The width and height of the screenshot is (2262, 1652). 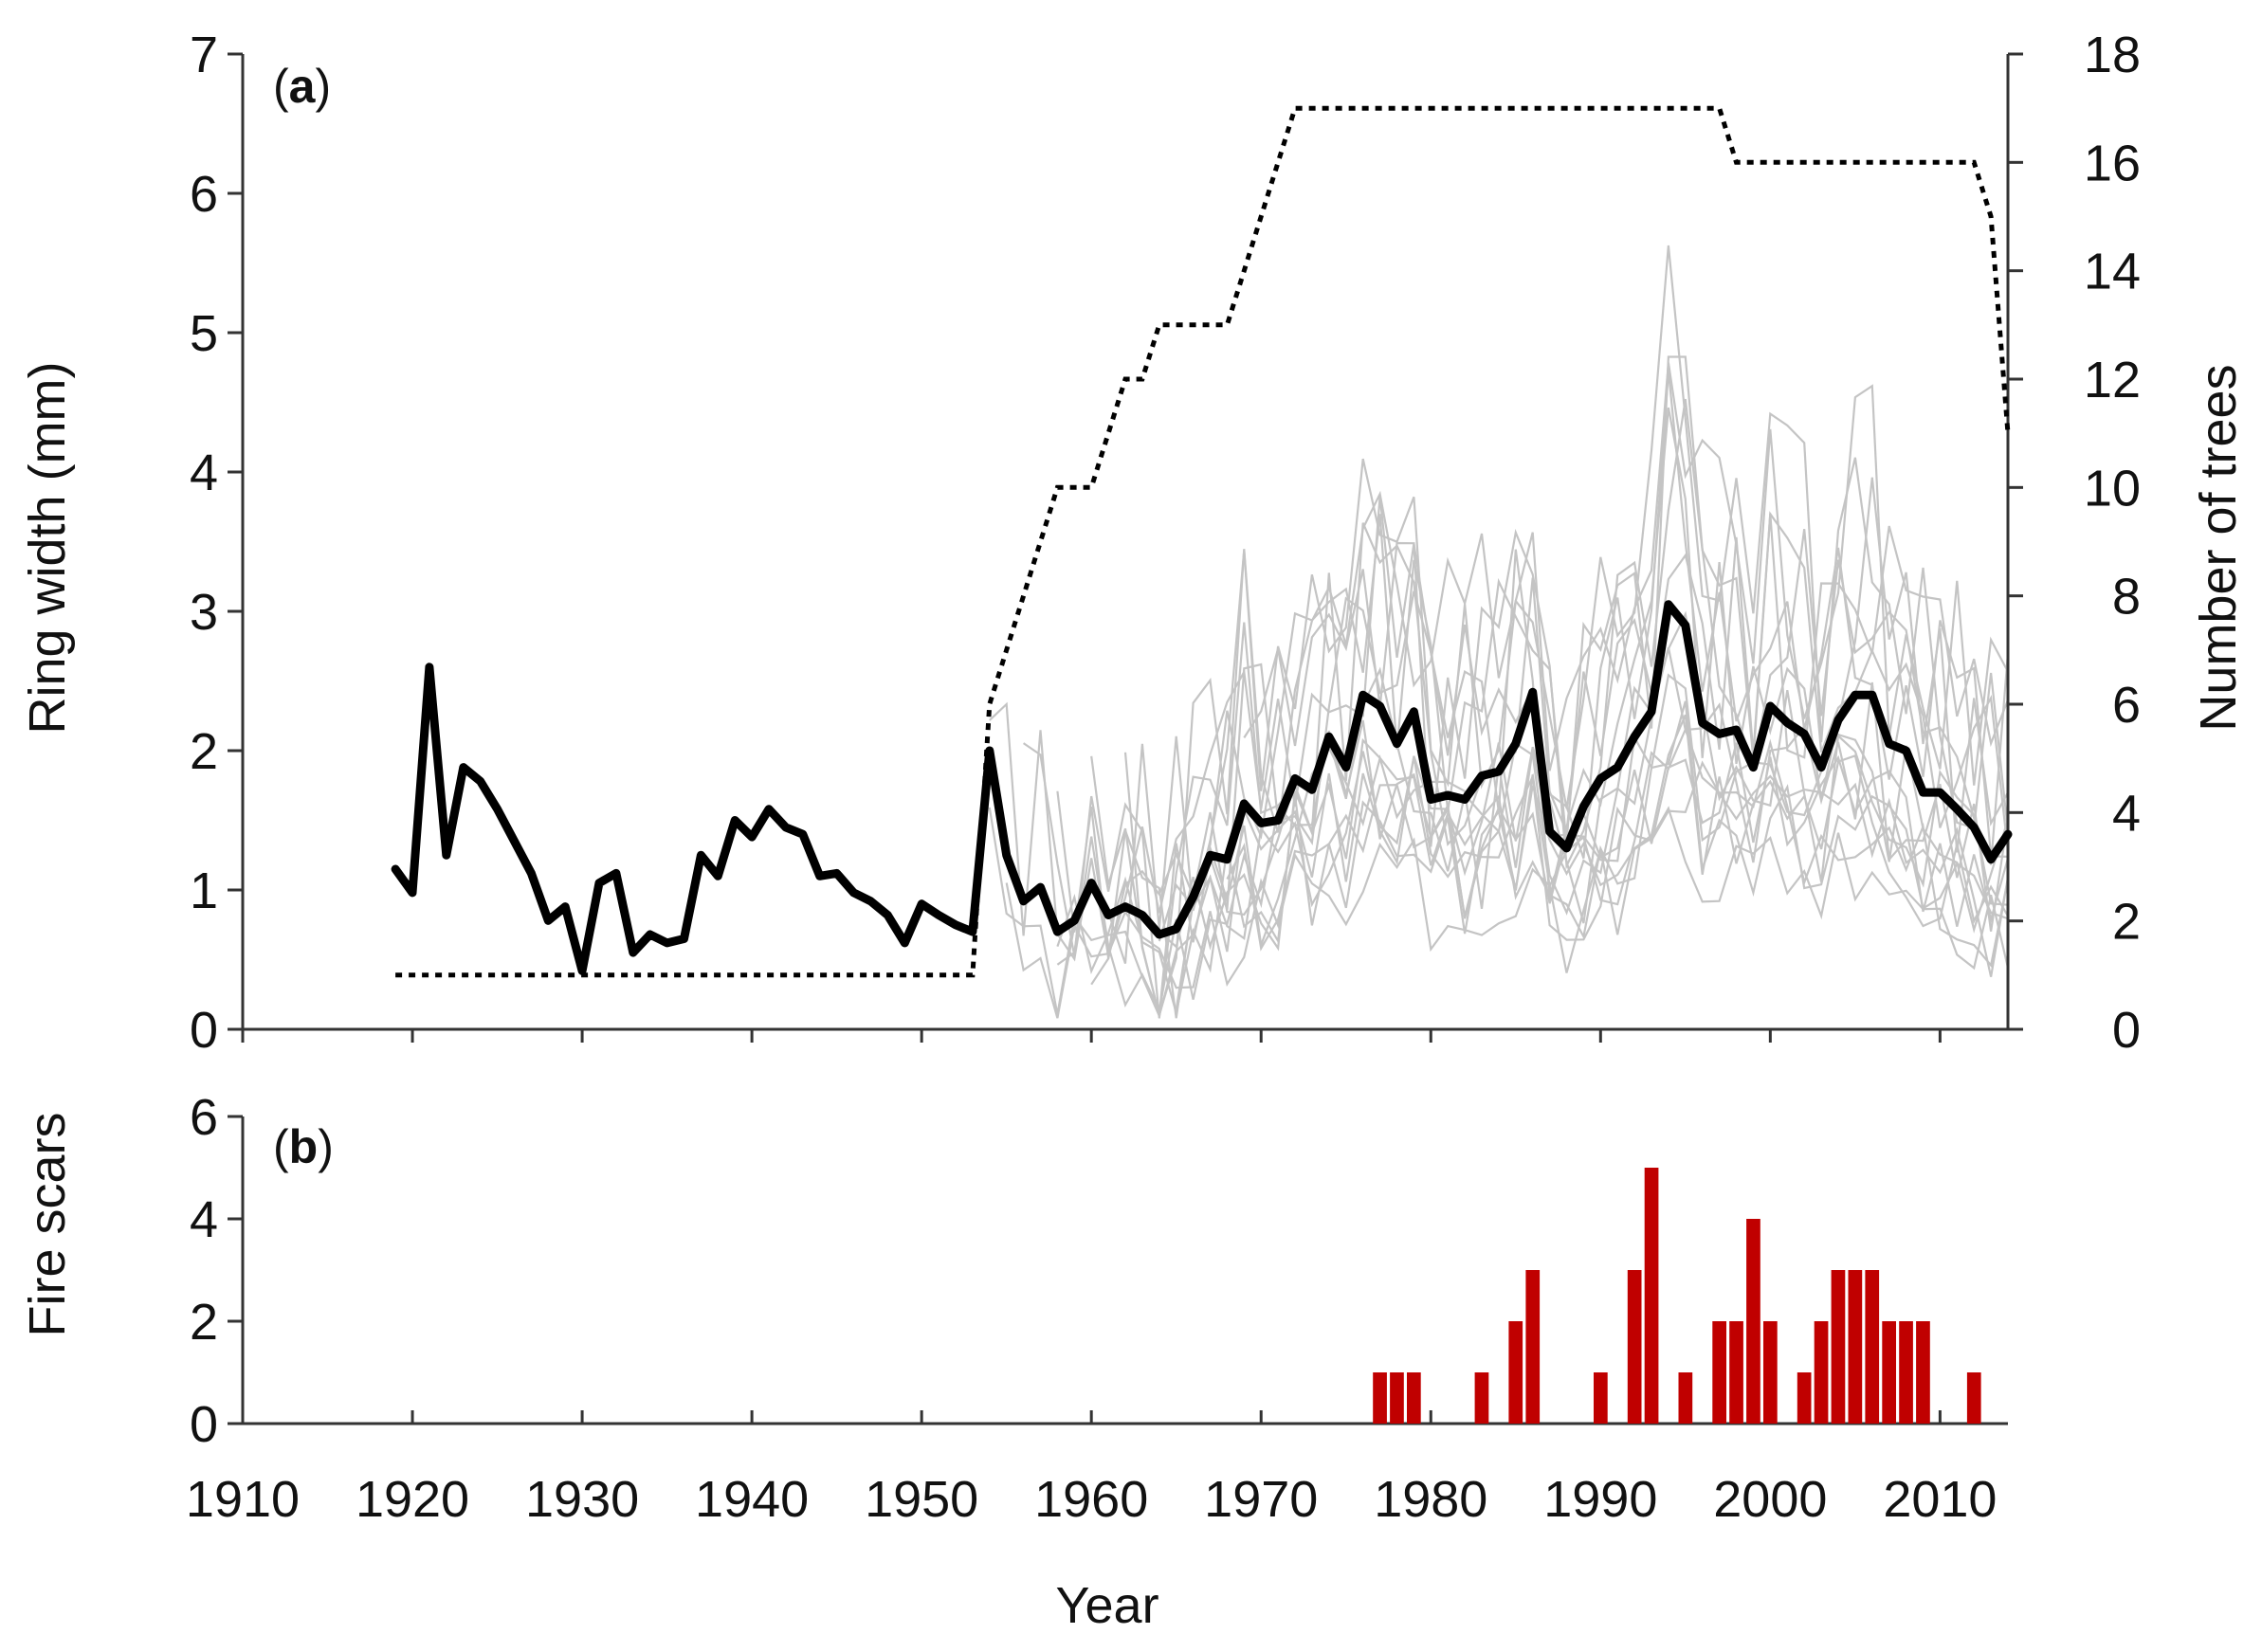 What do you see at coordinates (2113, 272) in the screenshot?
I see `y2-tick-label: 14` at bounding box center [2113, 272].